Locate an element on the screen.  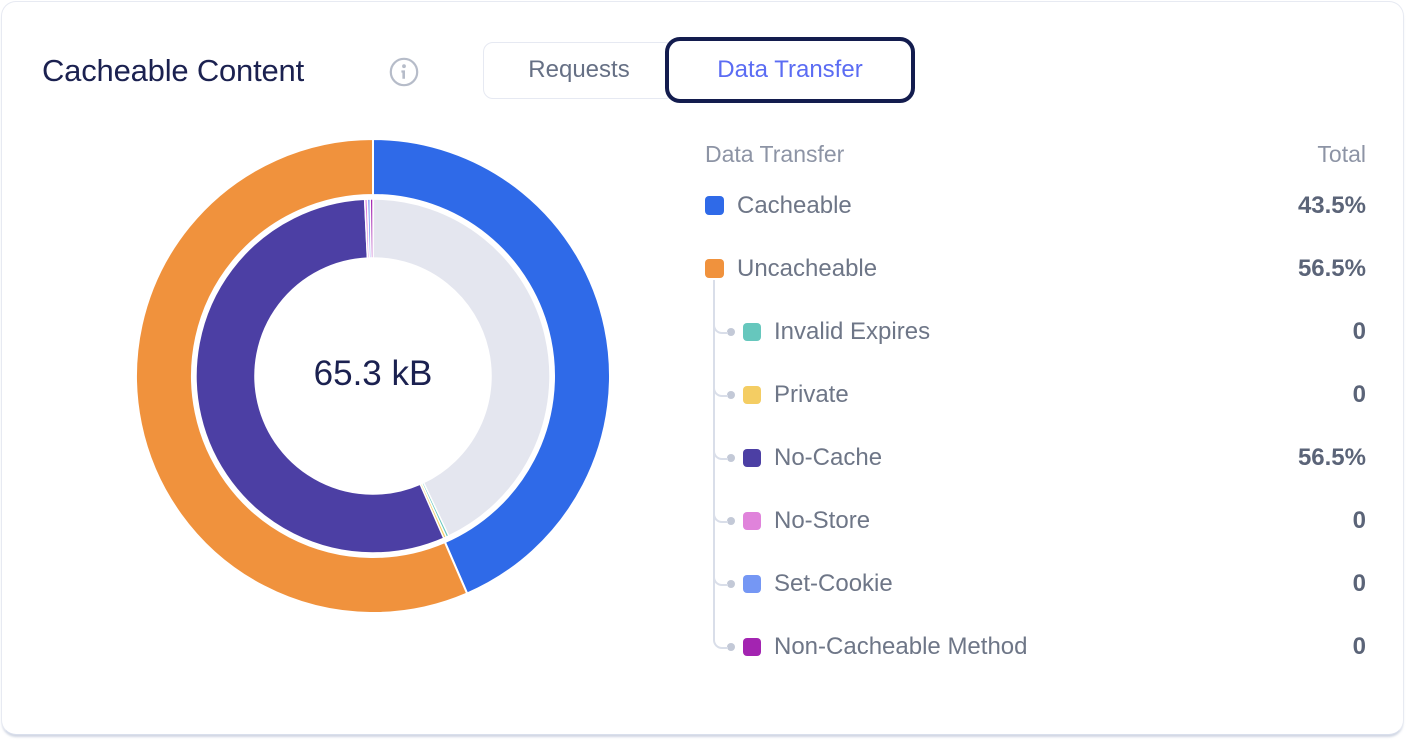
legend-row: Uncacheable 56.5% is located at coordinates (1035, 268).